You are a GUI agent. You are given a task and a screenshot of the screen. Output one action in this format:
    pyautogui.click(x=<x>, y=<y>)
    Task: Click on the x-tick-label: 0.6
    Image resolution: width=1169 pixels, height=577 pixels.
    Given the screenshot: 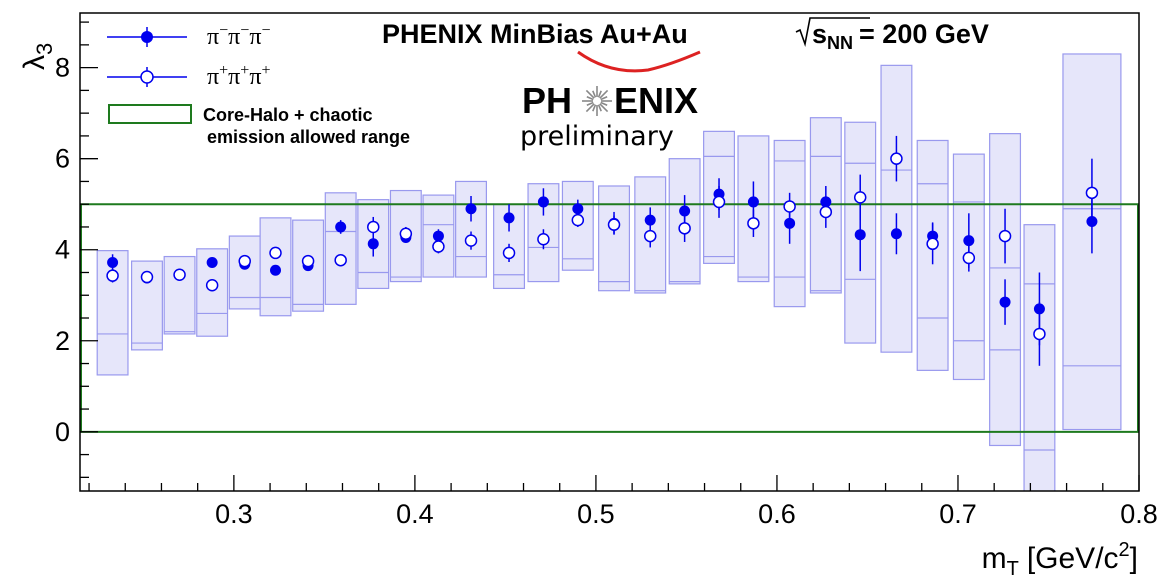 What is the action you would take?
    pyautogui.click(x=777, y=514)
    